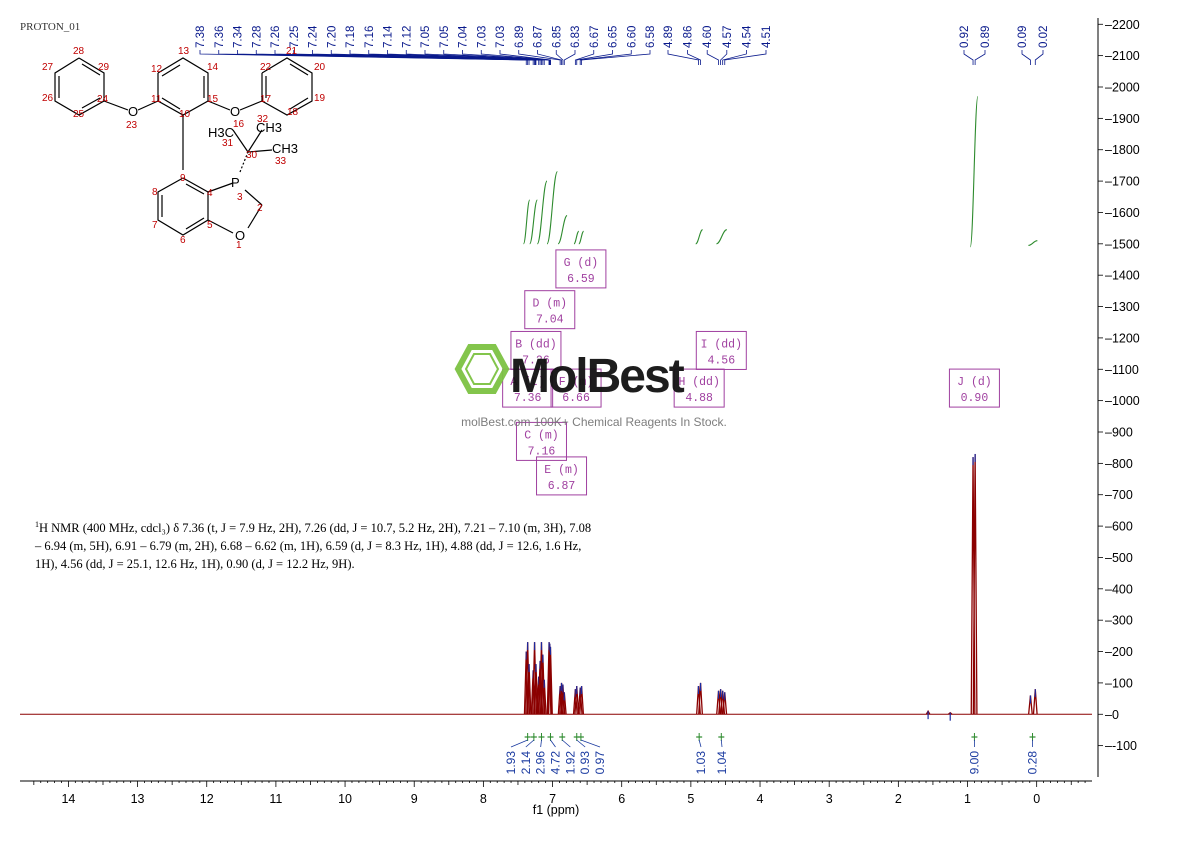 This screenshot has width=1190, height=846. I want to click on file-label: PROTON_01, so click(50, 27).